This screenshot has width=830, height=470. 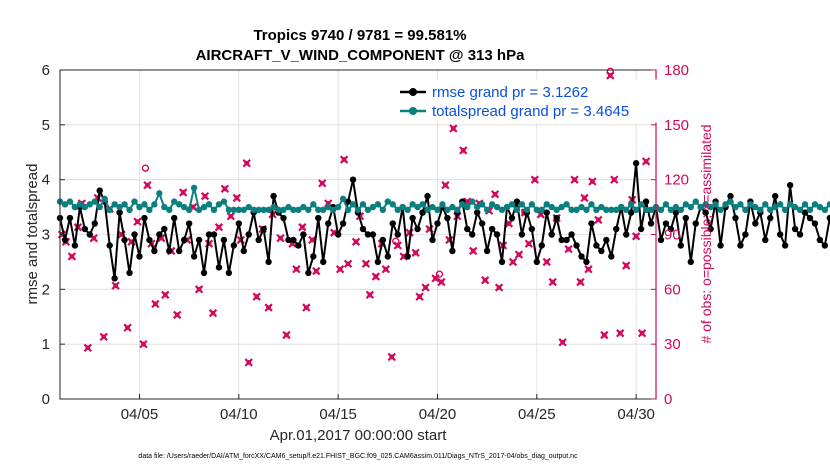 I want to click on legend-spread-marker, so click(x=413, y=111).